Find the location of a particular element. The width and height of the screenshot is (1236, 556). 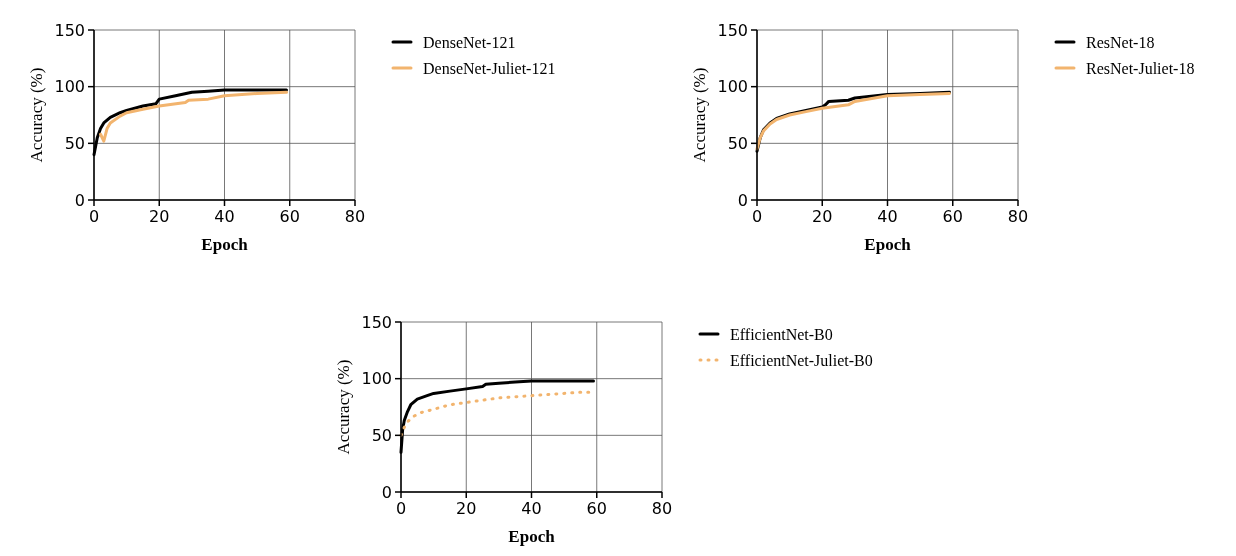

legend-label: DenseNet-Juliet-121 is located at coordinates (489, 68).